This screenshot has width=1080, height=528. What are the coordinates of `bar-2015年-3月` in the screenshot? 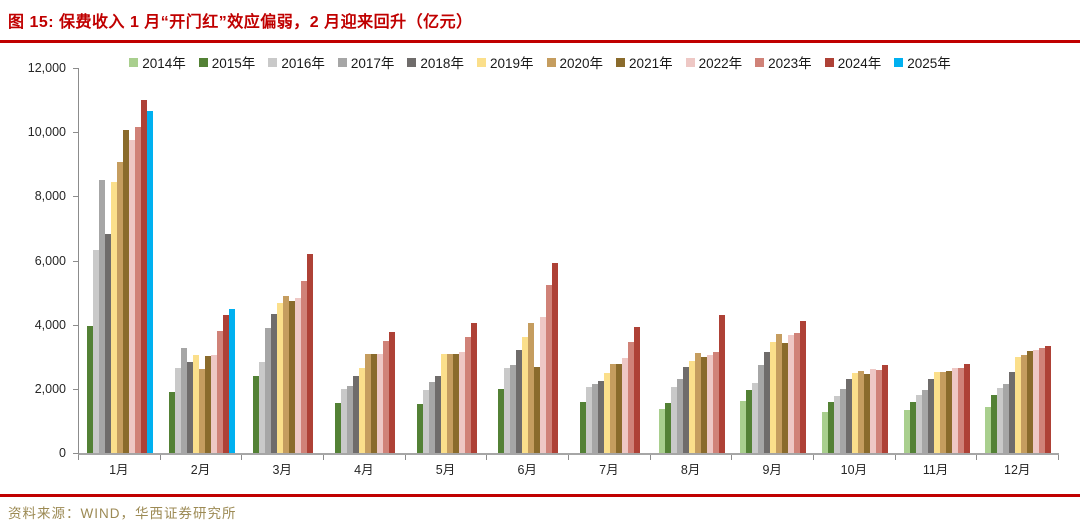 It's located at (256, 414).